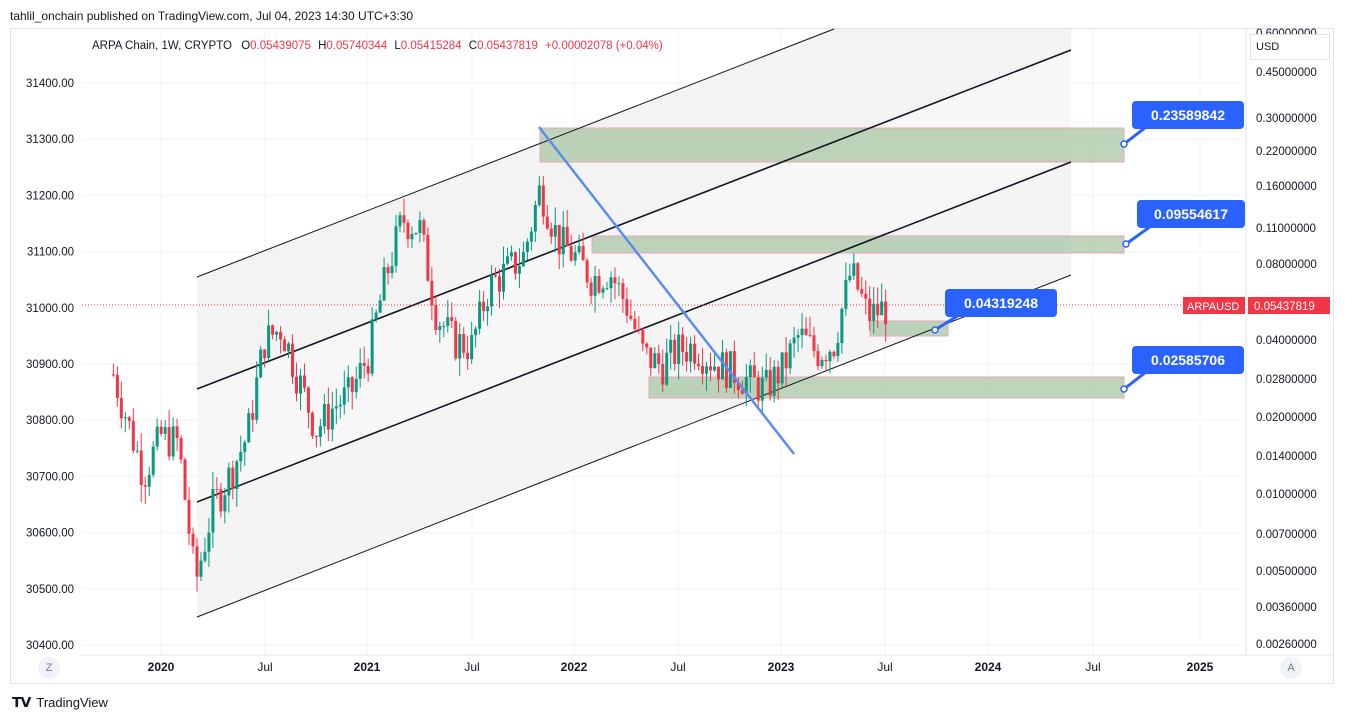 The image size is (1345, 721). Describe the element at coordinates (473, 46) in the screenshot. I see `legend-c-label: C` at that location.